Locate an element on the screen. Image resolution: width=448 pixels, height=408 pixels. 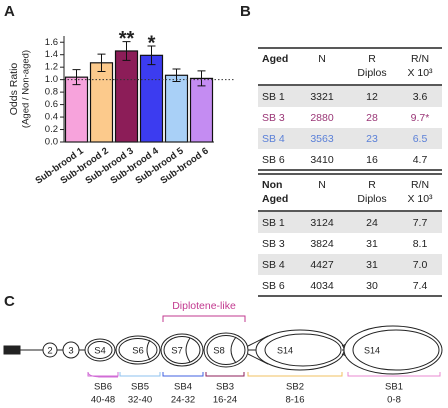
chamber-label: 2 is located at coordinates (49, 351).